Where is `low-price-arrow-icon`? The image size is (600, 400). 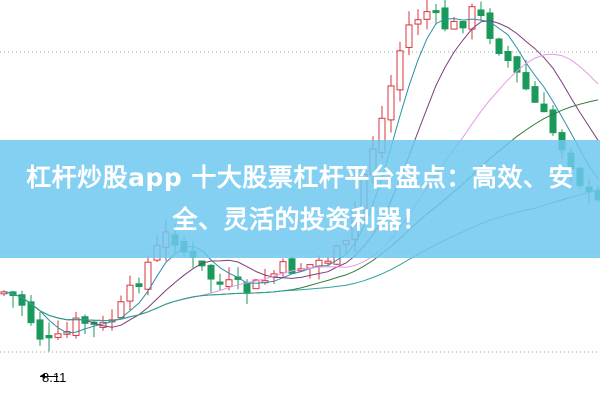
low-price-arrow-icon is located at coordinates (49, 376).